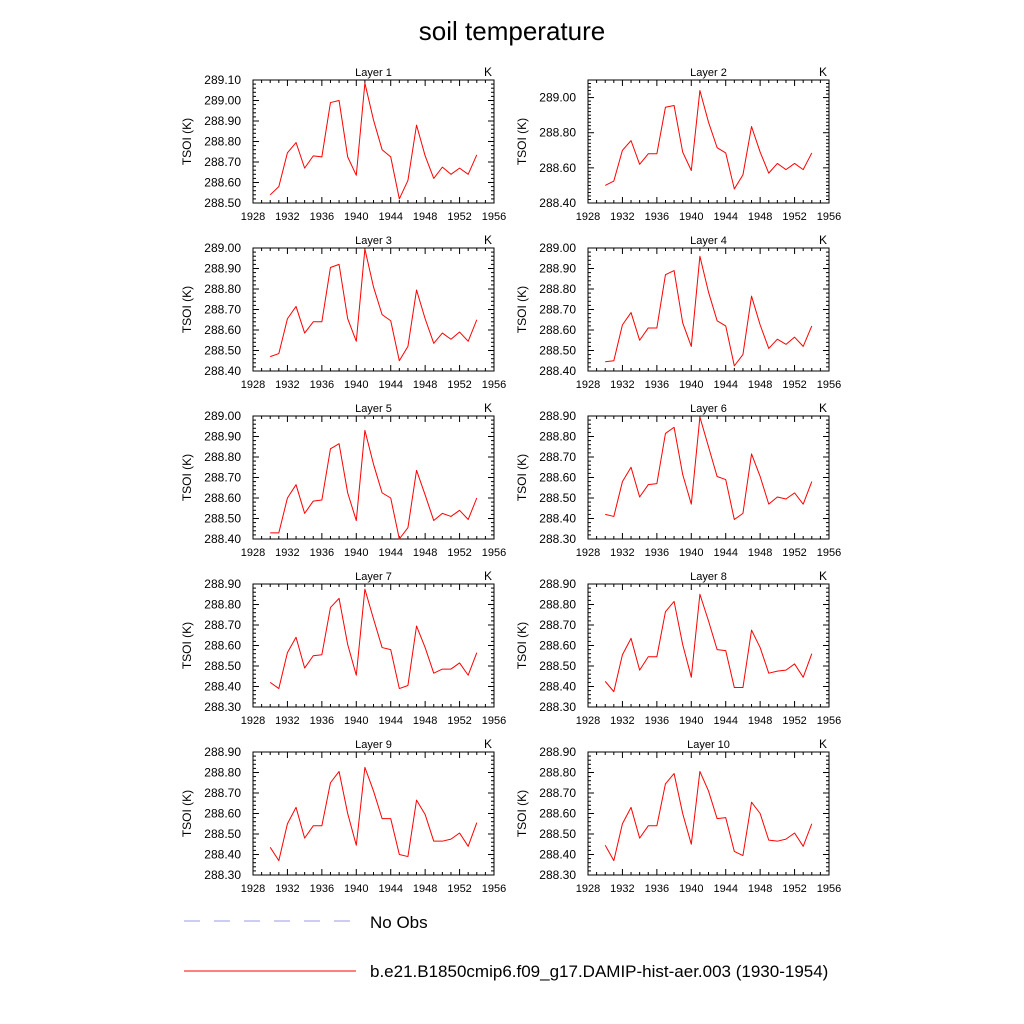 The image size is (1024, 1024). Describe the element at coordinates (708, 73) in the screenshot. I see `panel-title: Layer 2` at that location.